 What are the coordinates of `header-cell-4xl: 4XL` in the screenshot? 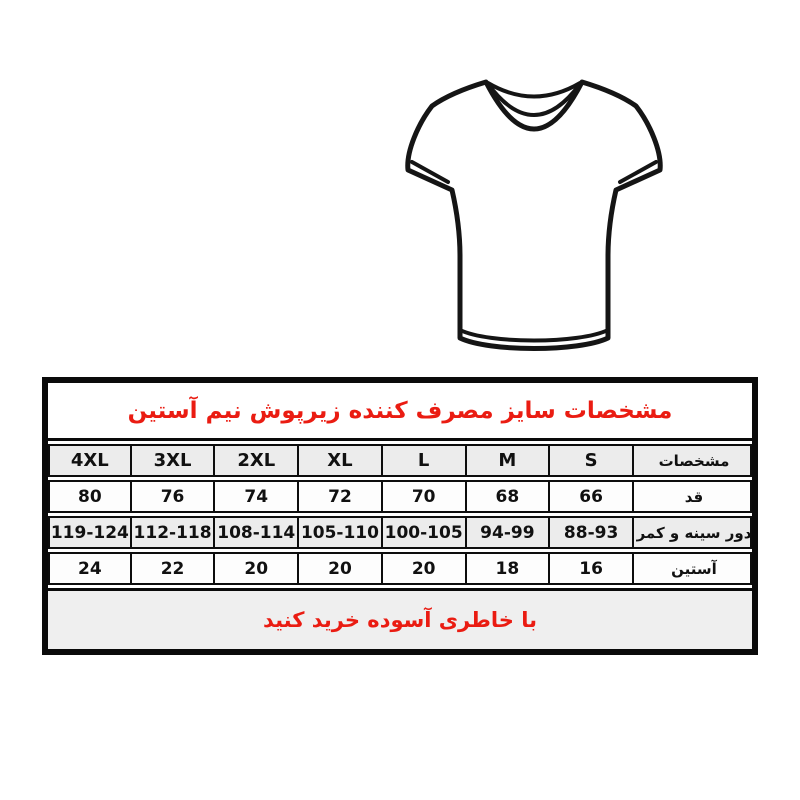 It's located at (90, 460).